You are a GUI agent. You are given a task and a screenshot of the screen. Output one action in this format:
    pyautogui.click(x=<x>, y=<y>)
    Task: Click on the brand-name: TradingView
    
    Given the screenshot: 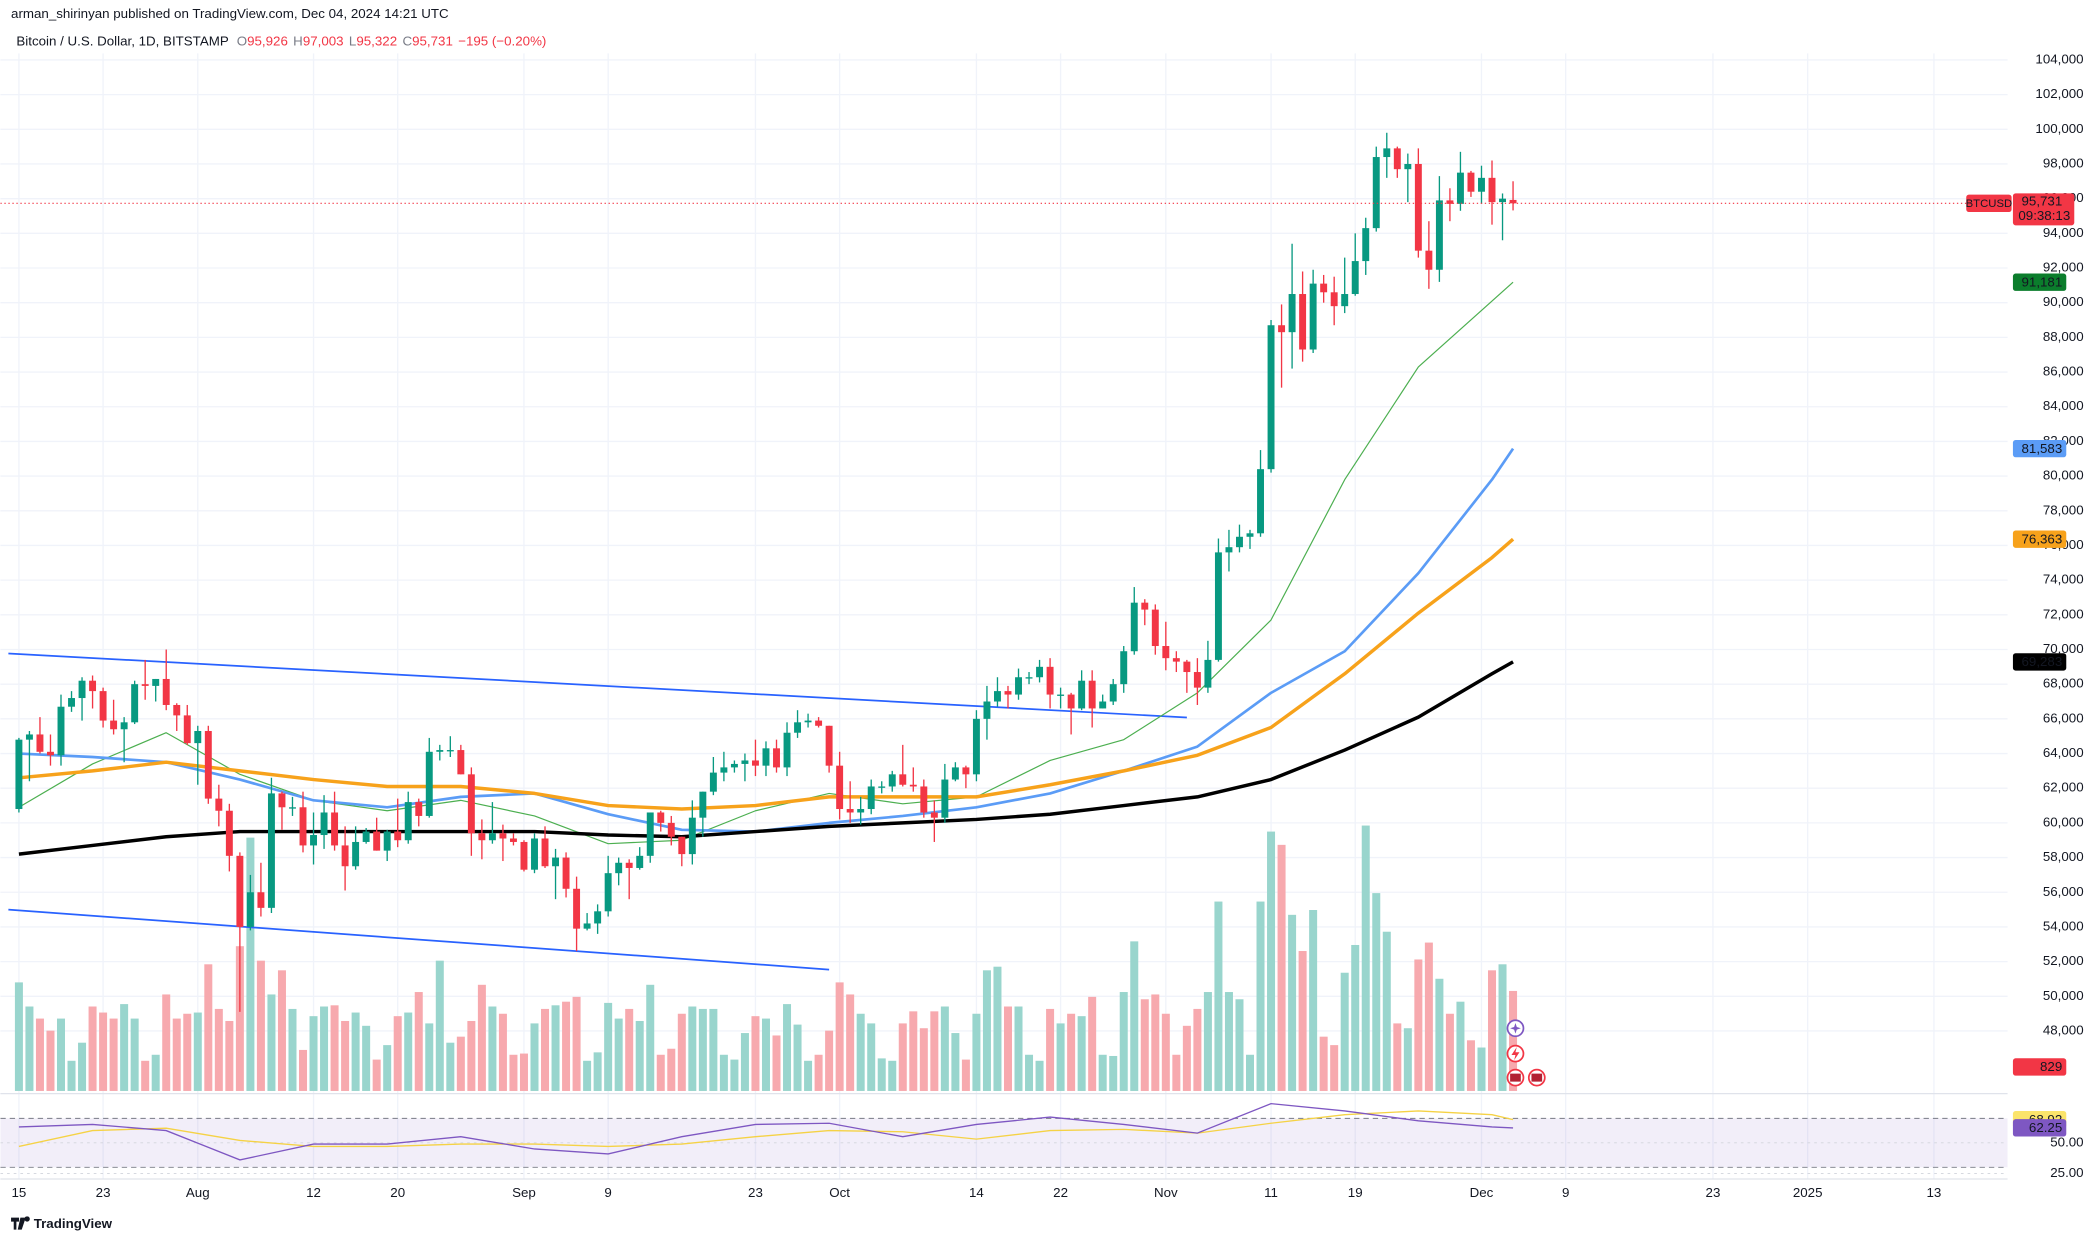 What is the action you would take?
    pyautogui.click(x=73, y=1223)
    